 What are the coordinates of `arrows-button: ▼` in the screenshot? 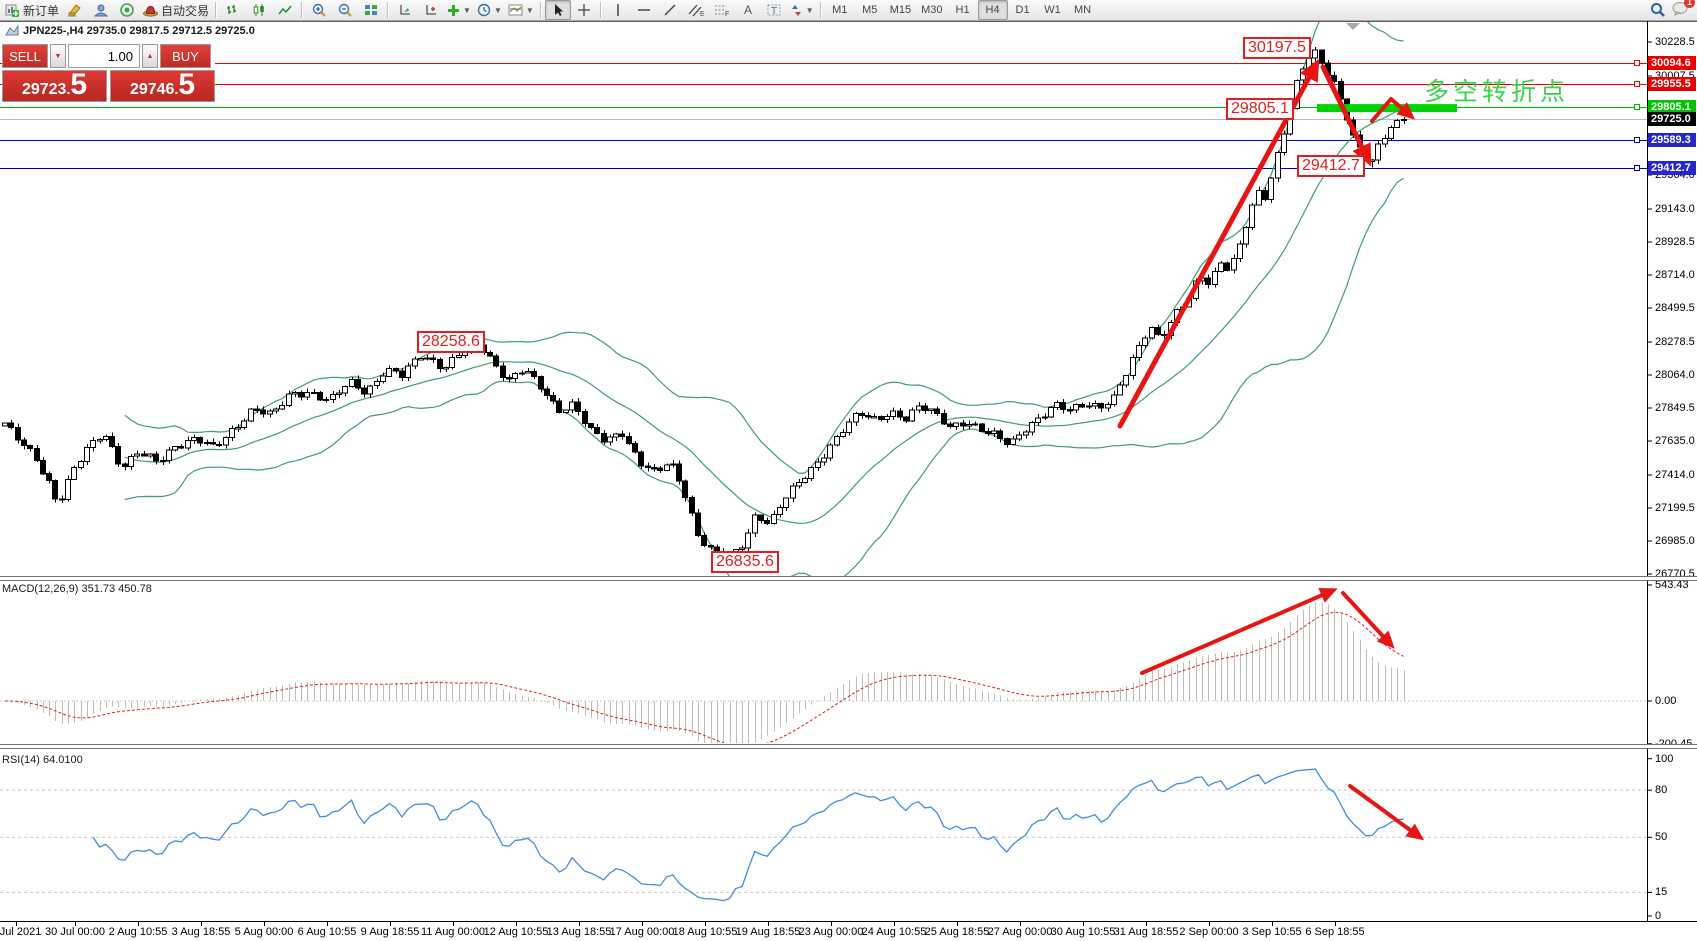 It's located at (802, 10).